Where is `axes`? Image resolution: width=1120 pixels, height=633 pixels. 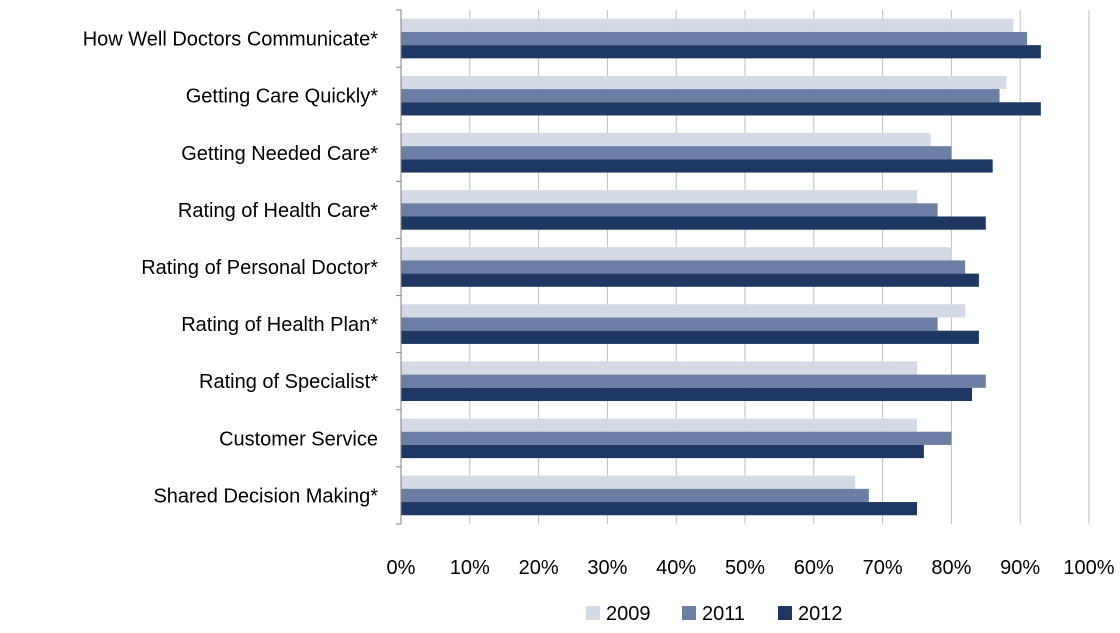 axes is located at coordinates (399, 267).